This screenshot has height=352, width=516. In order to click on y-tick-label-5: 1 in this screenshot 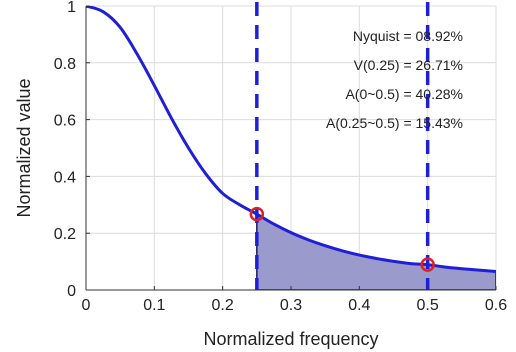, I will do `click(71, 8)`.